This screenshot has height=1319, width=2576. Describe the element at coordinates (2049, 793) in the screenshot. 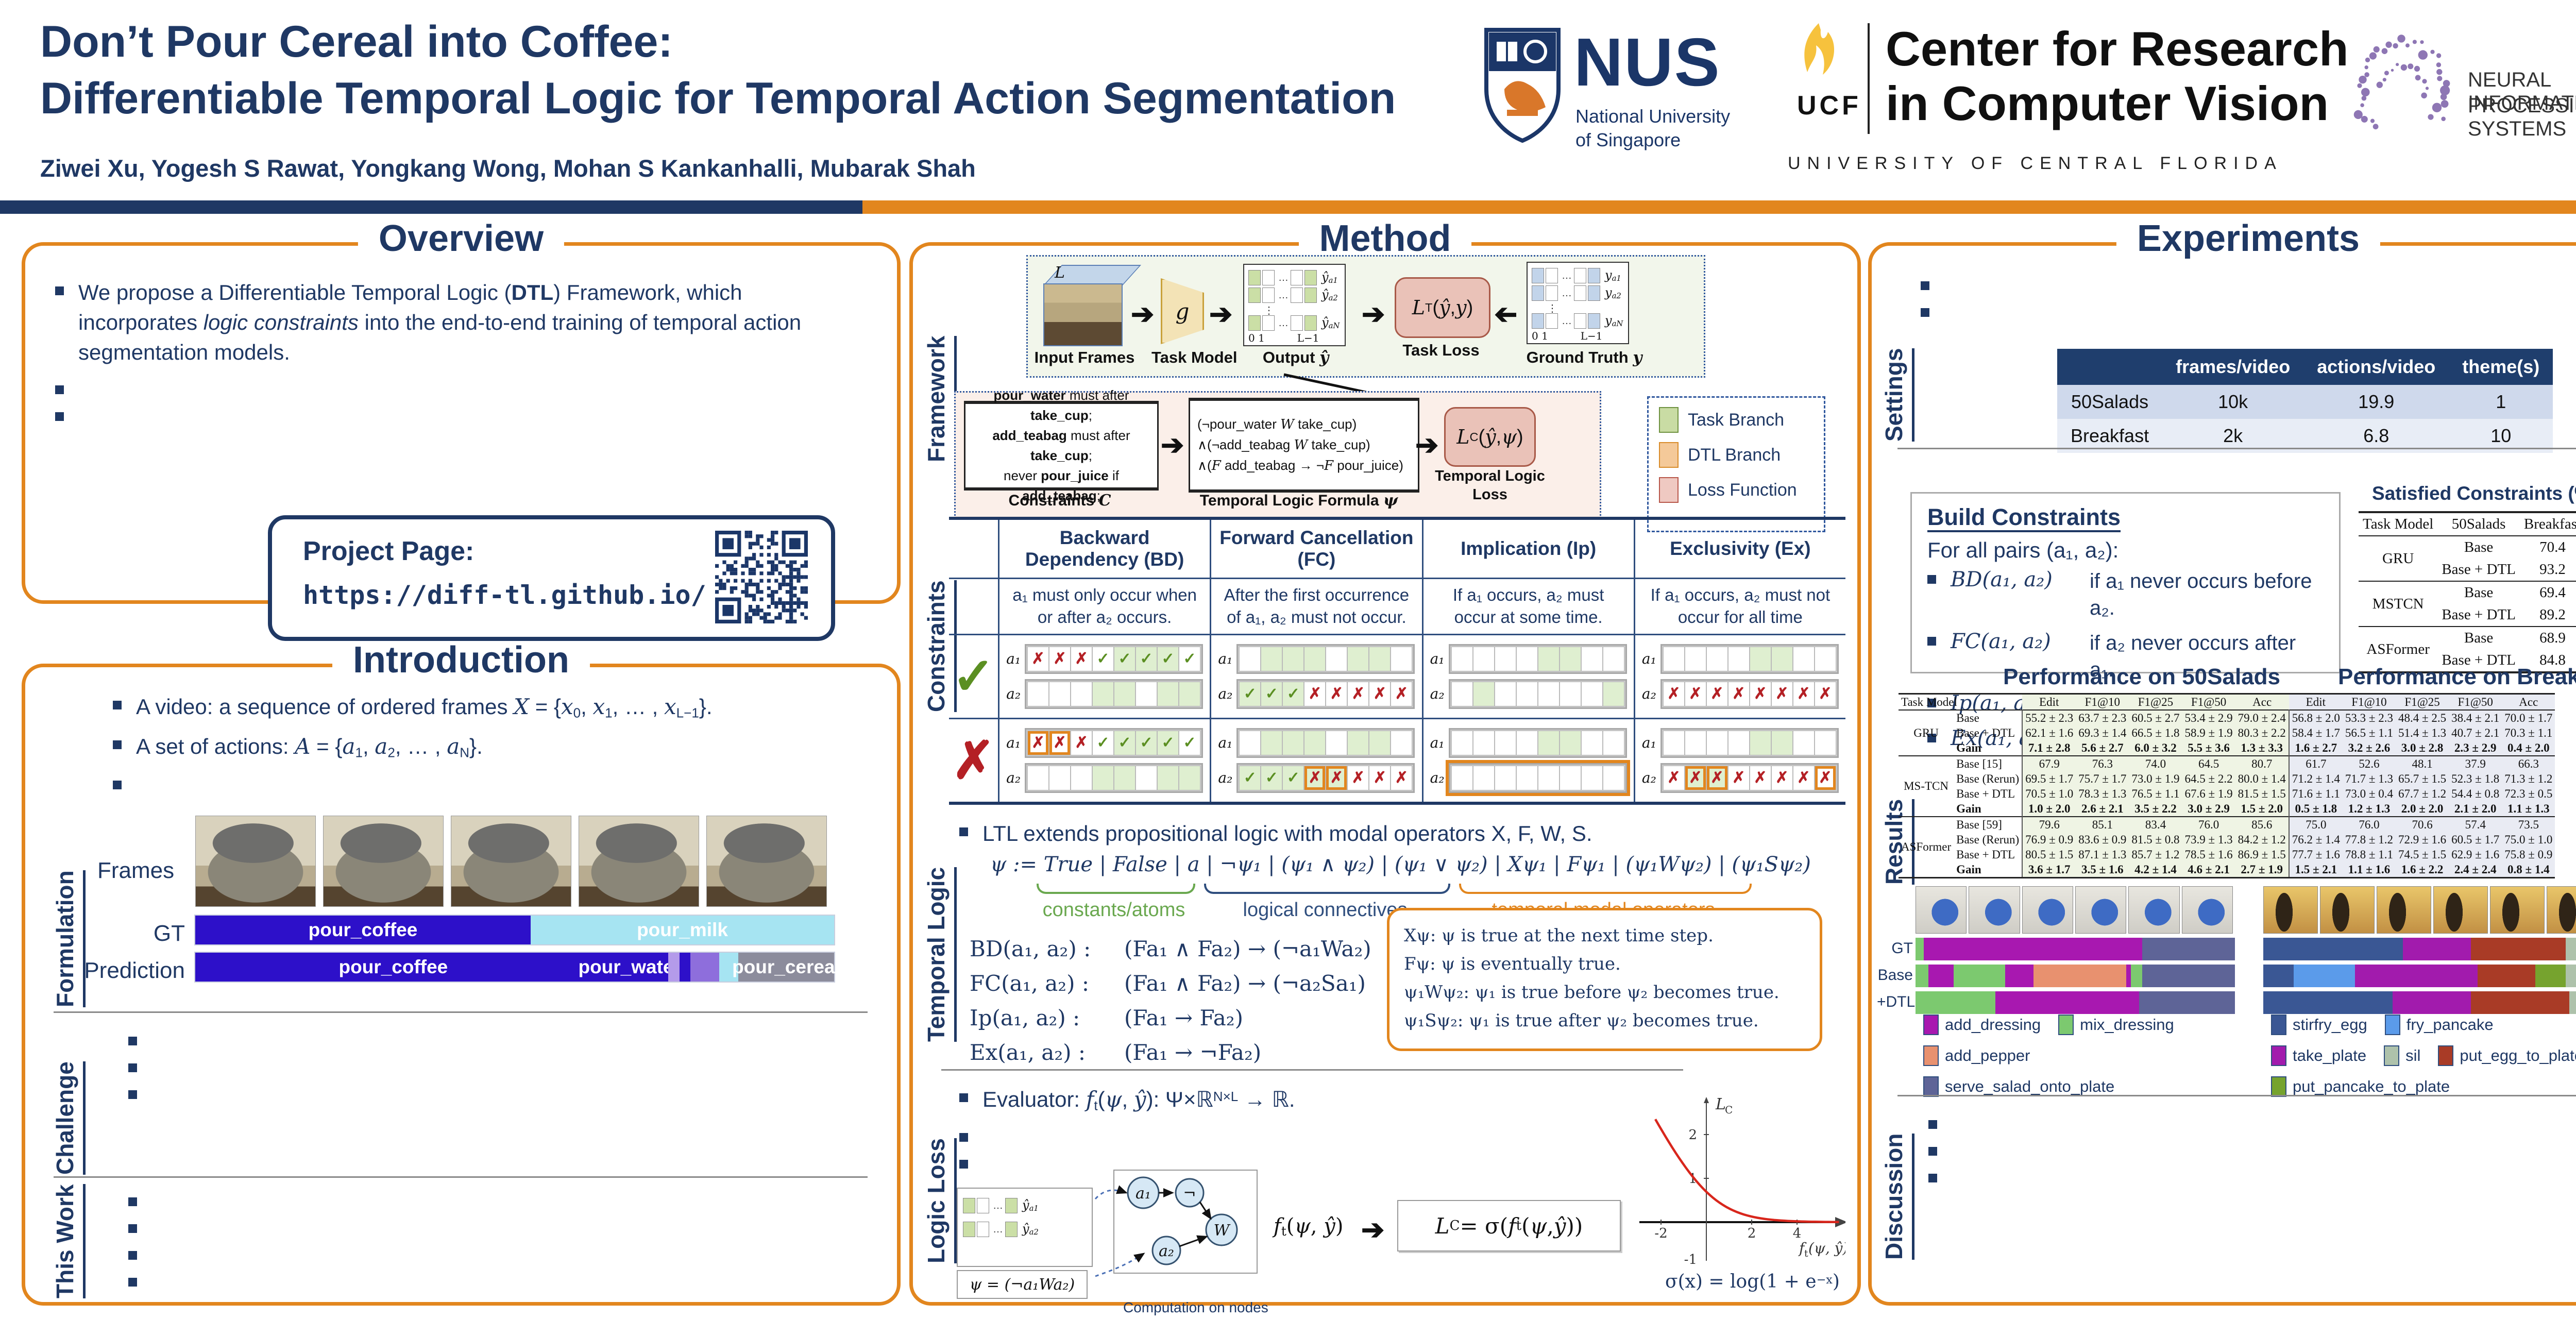

I see `value-cell: 70.5 ± 1.0` at that location.